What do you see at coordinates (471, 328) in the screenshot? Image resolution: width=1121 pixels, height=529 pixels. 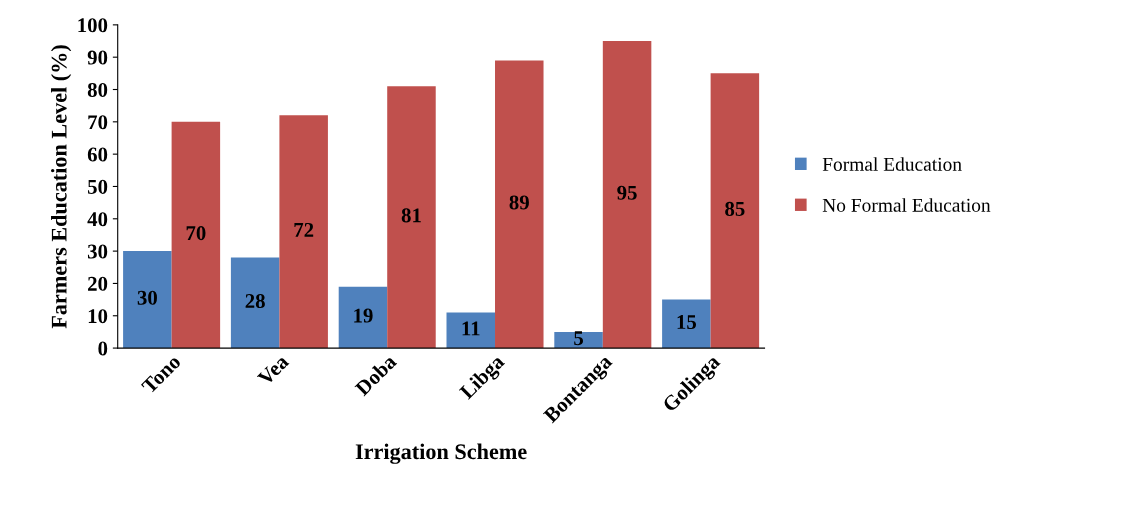 I see `data-label: 11` at bounding box center [471, 328].